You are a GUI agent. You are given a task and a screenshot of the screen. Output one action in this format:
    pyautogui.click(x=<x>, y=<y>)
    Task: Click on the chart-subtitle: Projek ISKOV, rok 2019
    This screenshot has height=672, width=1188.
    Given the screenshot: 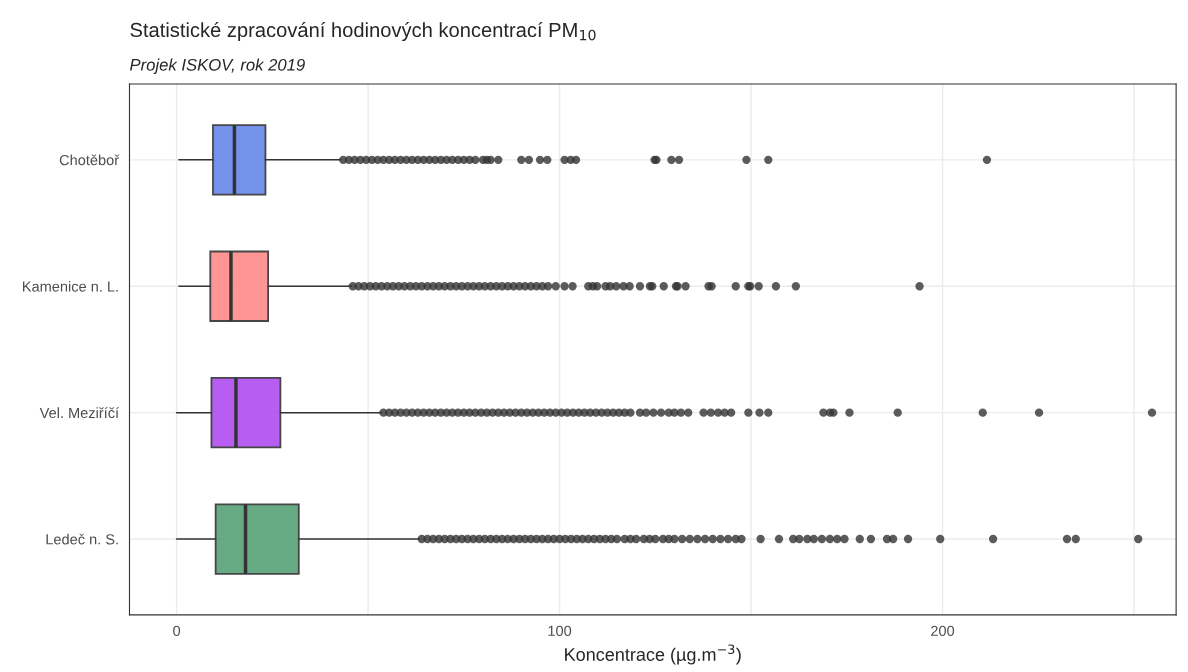 What is the action you would take?
    pyautogui.click(x=217, y=66)
    